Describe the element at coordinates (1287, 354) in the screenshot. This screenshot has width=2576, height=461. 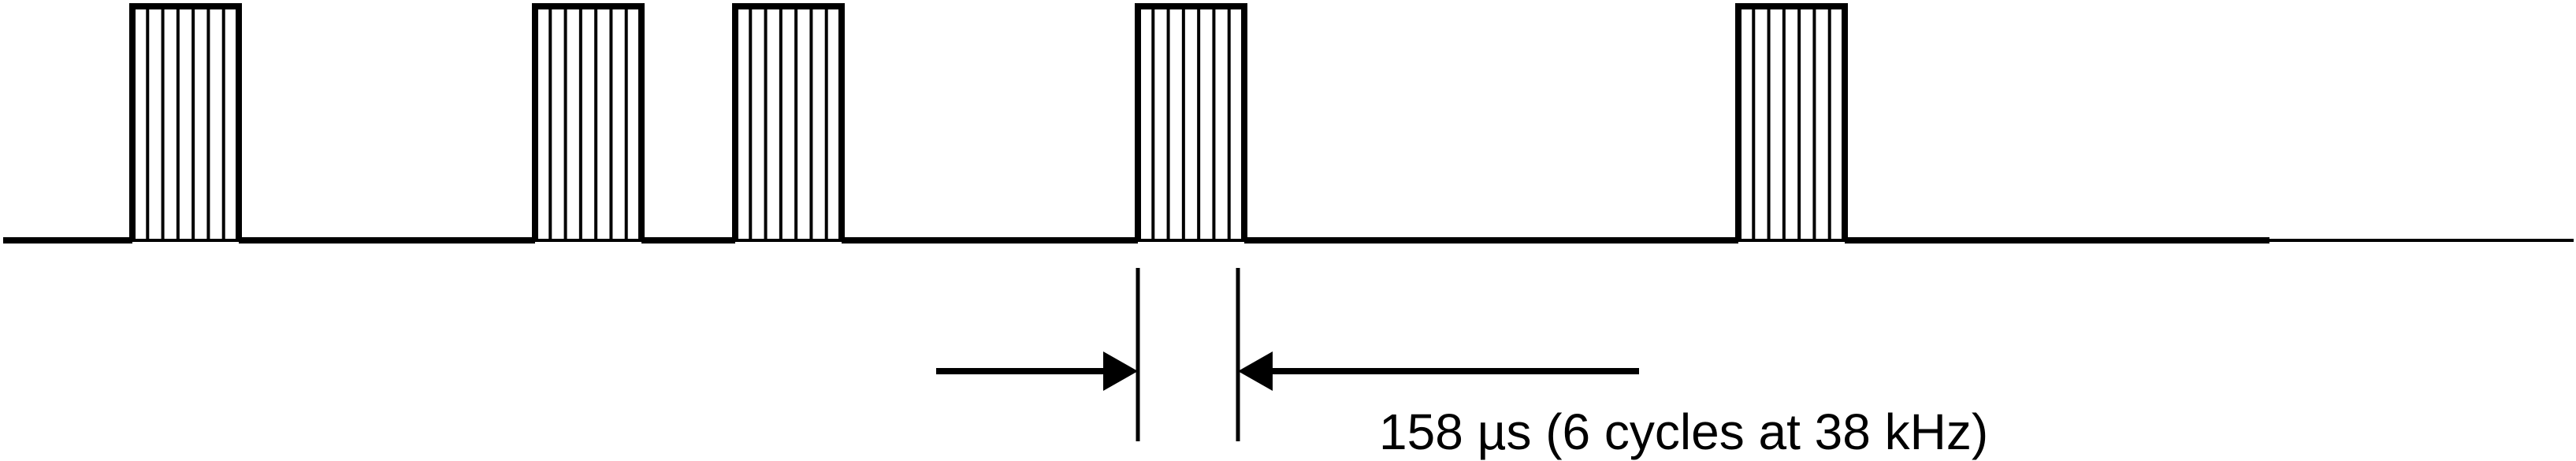
I see `measurement-markers` at that location.